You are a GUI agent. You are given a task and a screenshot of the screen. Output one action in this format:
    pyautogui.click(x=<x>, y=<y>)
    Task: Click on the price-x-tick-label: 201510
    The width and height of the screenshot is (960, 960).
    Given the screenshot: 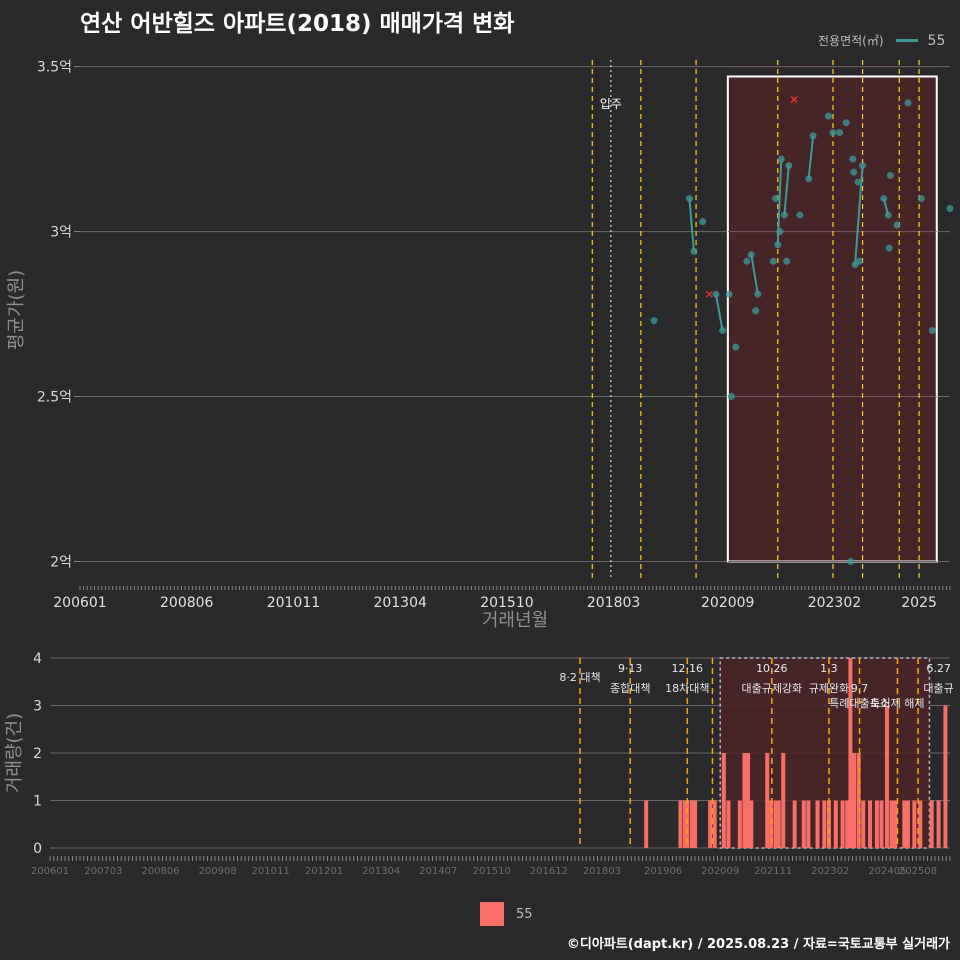 What is the action you would take?
    pyautogui.click(x=506, y=603)
    